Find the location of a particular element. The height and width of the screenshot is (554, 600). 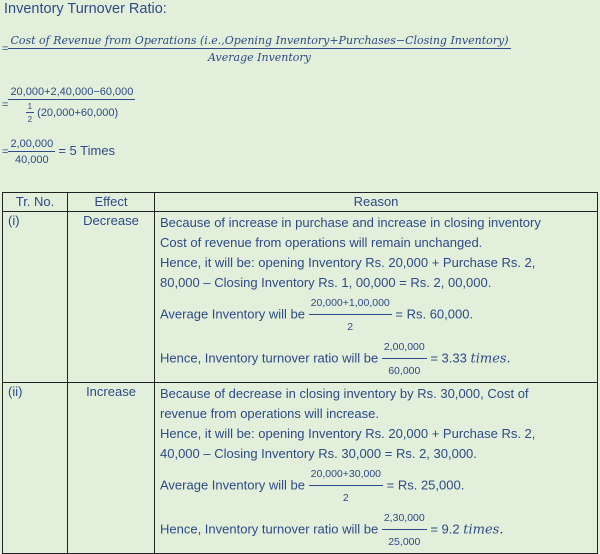

formula-step2: = 2,00,000 40,000 = 5 Times is located at coordinates (59, 152).